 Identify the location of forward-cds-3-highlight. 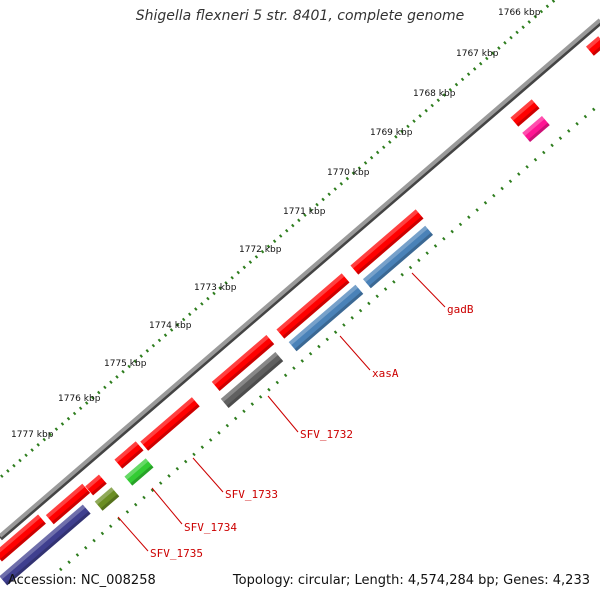
(384, 239).